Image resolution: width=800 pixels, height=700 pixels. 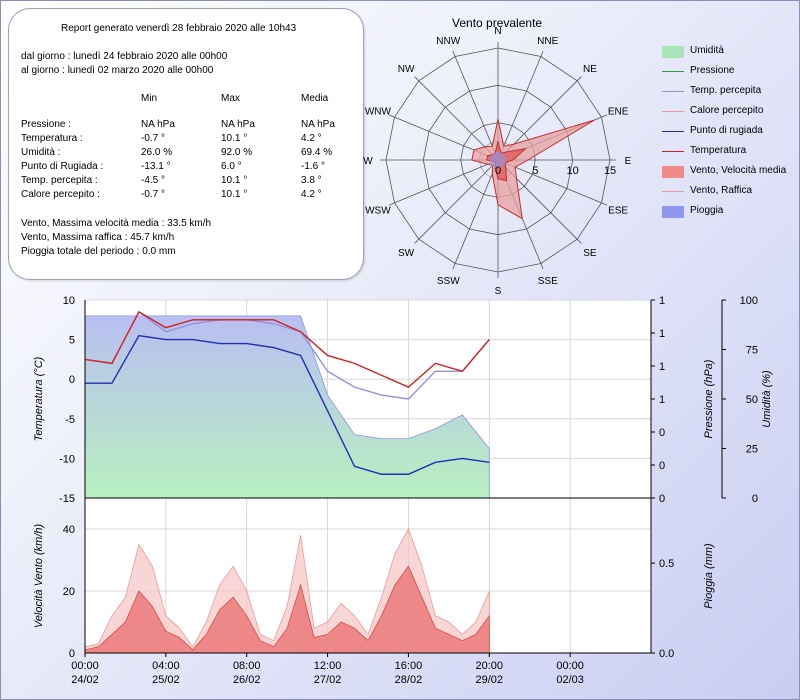 What do you see at coordinates (315, 98) in the screenshot?
I see `col-media-header: Media` at bounding box center [315, 98].